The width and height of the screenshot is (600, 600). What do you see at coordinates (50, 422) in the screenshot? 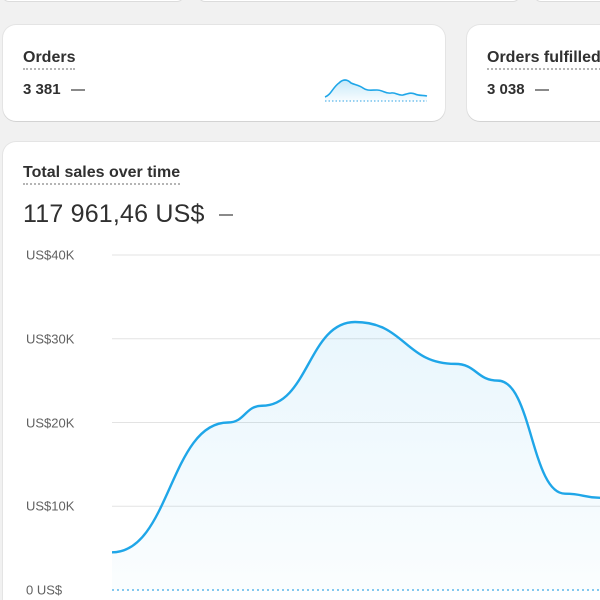
I see `y-tick-label: US$20K` at bounding box center [50, 422].